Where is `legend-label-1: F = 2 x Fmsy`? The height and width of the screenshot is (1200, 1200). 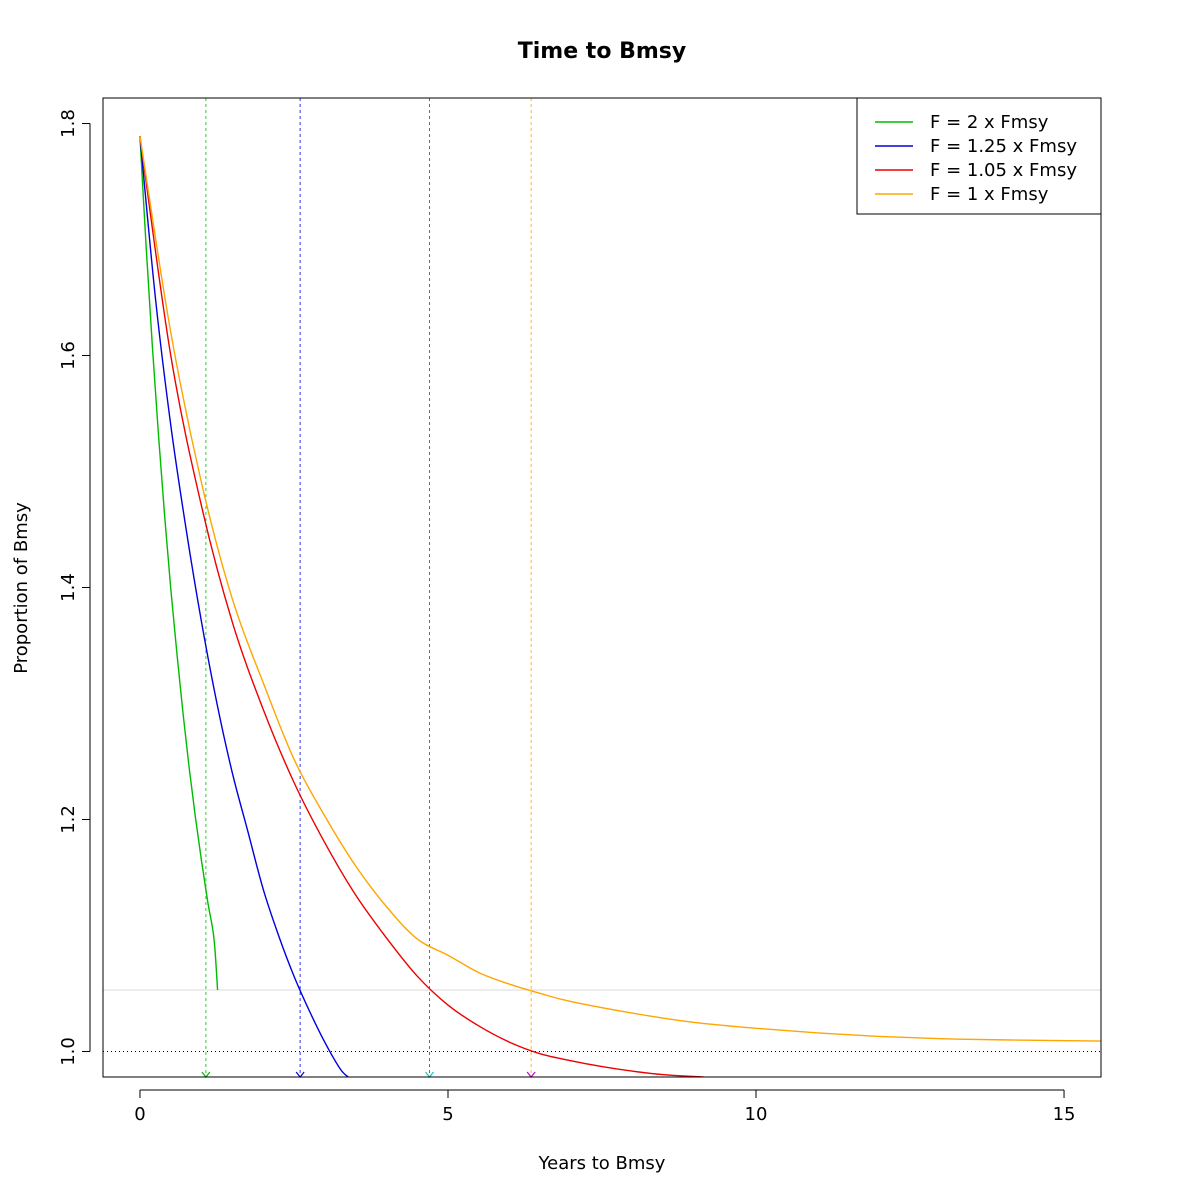 legend-label-1: F = 2 x Fmsy is located at coordinates (989, 122).